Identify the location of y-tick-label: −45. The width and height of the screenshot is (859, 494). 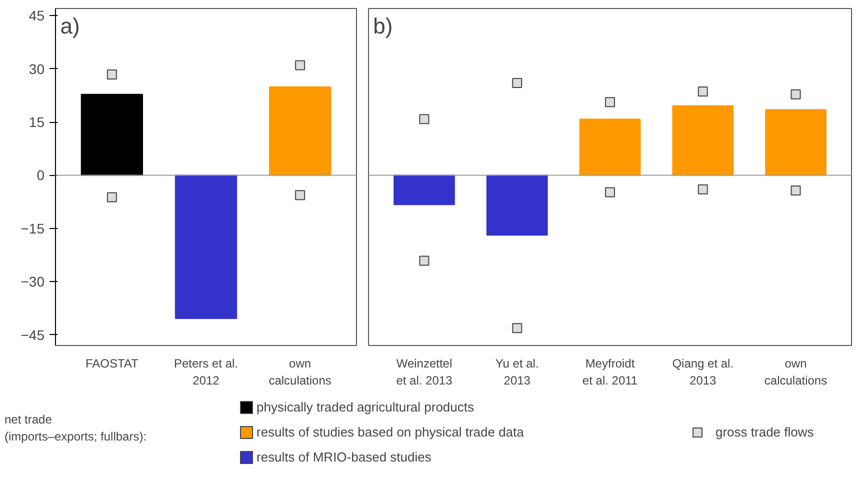
(32, 334).